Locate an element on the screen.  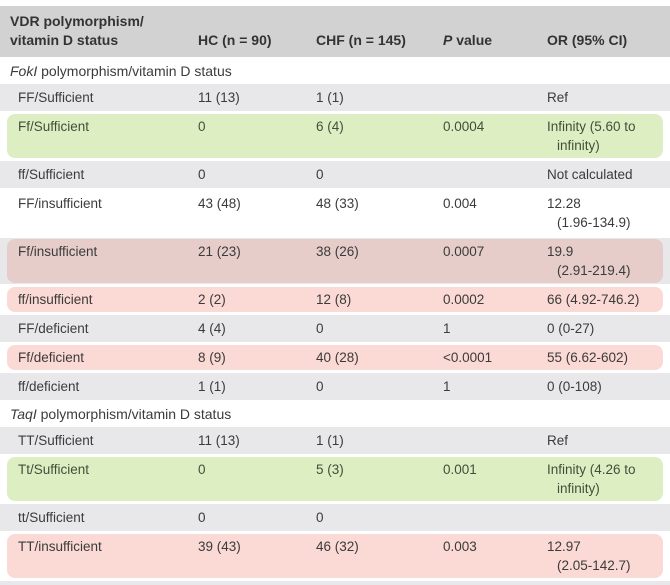
cell-hc-count: 21 (23) is located at coordinates (219, 251).